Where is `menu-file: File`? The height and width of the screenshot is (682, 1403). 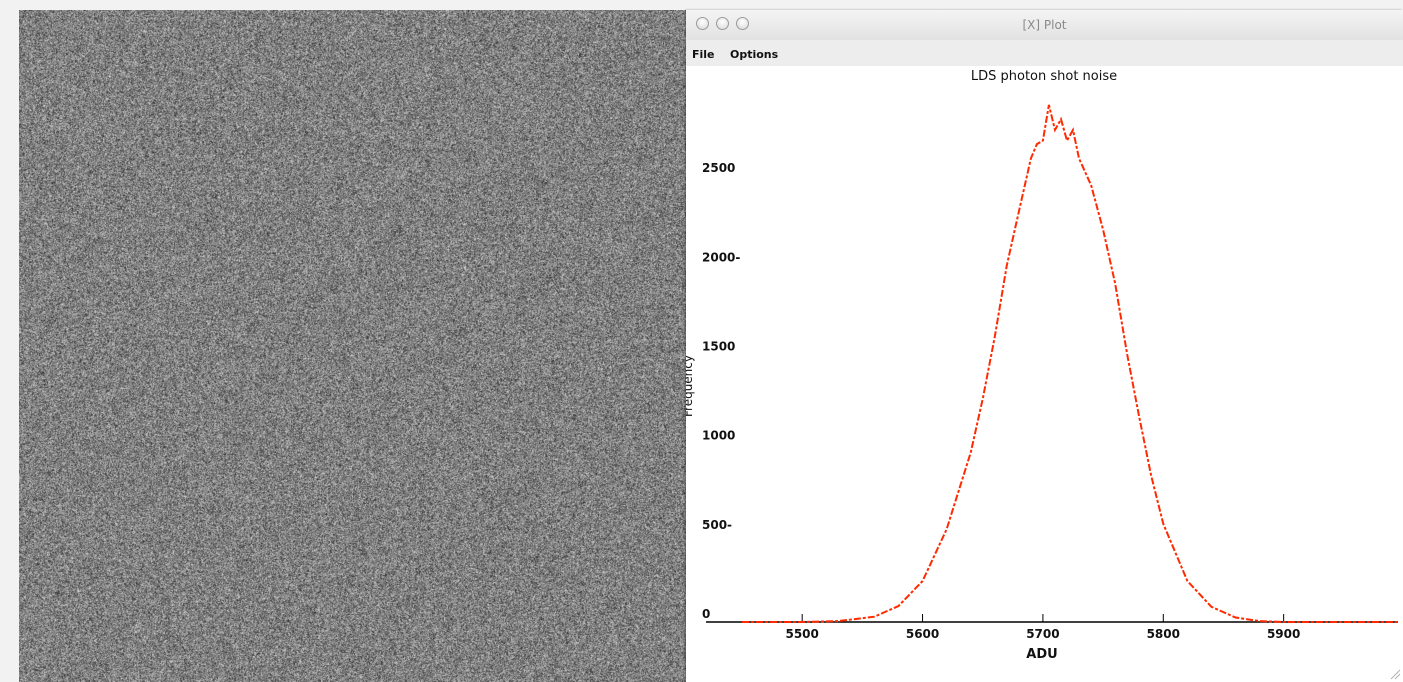
menu-file: File is located at coordinates (703, 54).